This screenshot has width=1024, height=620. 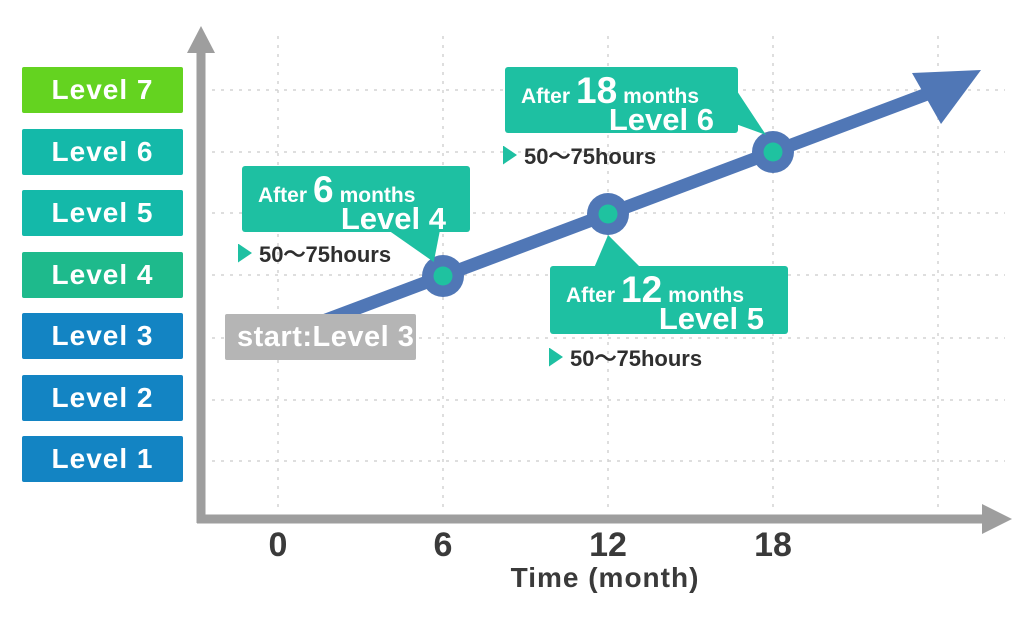 I want to click on marker-12-months, so click(x=608, y=214).